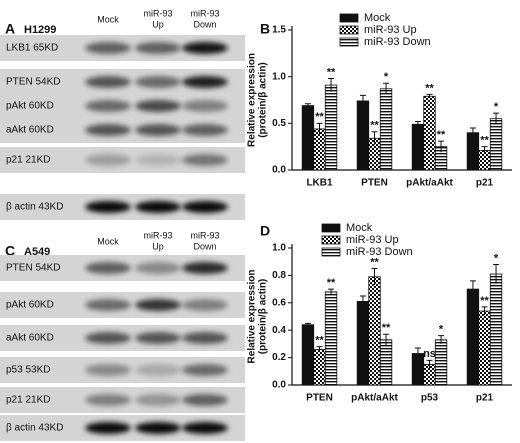  What do you see at coordinates (10, 251) in the screenshot?
I see `panel-letter: C` at bounding box center [10, 251].